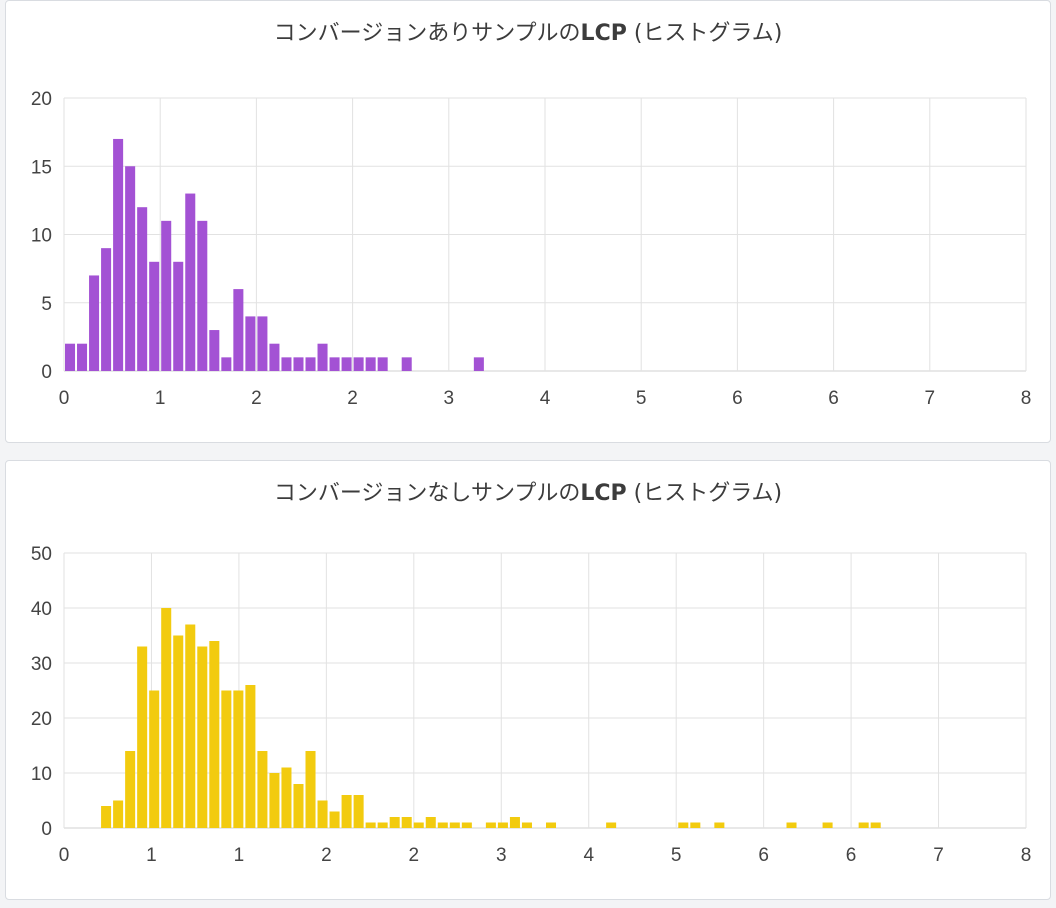  What do you see at coordinates (528, 33) in the screenshot?
I see `chart-title: コンバージョンありサンプルのLCP (ヒストグラム)` at bounding box center [528, 33].